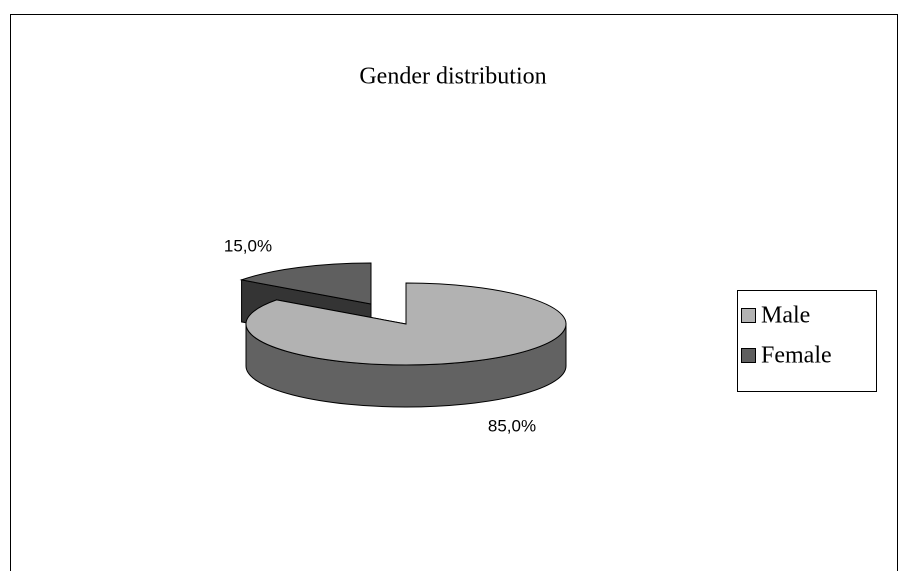  Describe the element at coordinates (512, 425) in the screenshot. I see `data-label: 85,0%` at that location.